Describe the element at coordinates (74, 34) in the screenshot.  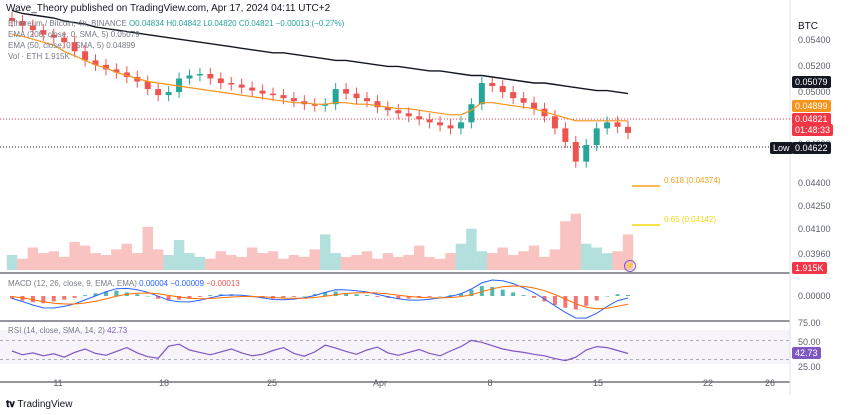
I see `ema200-legend: EMA (200, close, 0, SMA, 5) 0.05079` at that location.